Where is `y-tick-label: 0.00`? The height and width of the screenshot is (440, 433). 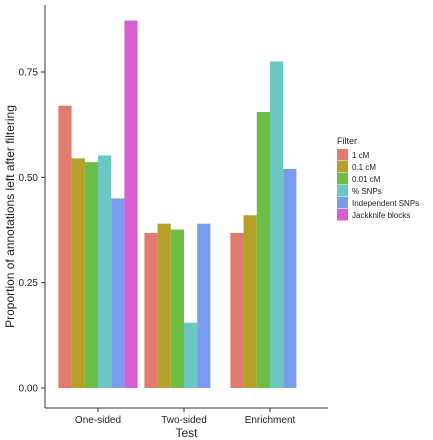
y-tick-label: 0.00 is located at coordinates (29, 389).